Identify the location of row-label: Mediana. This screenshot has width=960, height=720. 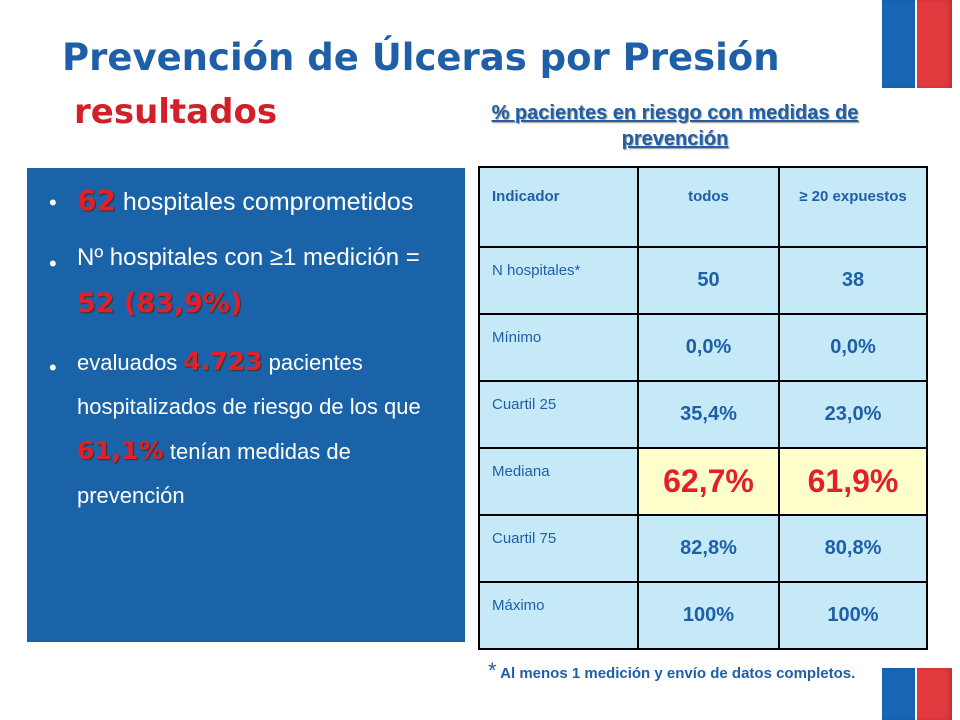
(558, 481).